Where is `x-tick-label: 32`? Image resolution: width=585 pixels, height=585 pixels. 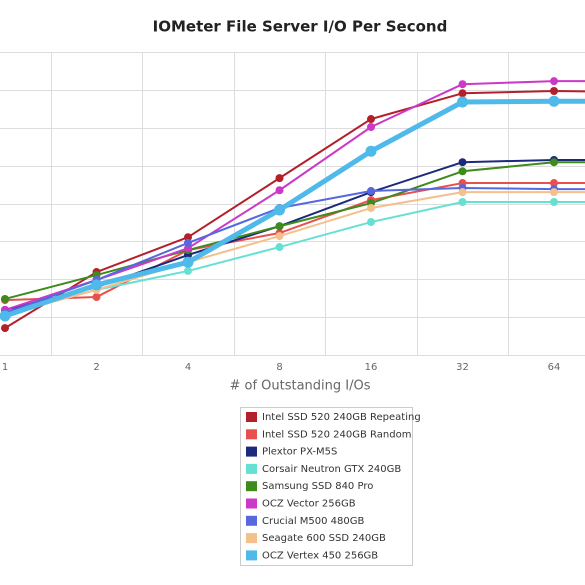
x-tick-label: 32 is located at coordinates (462, 367).